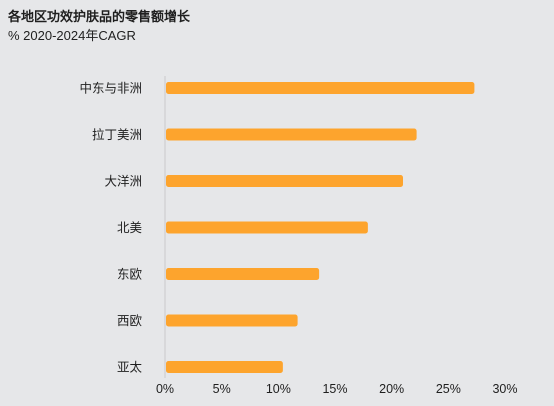 This screenshot has width=554, height=406. I want to click on x-tick-label-1: 5%, so click(222, 389).